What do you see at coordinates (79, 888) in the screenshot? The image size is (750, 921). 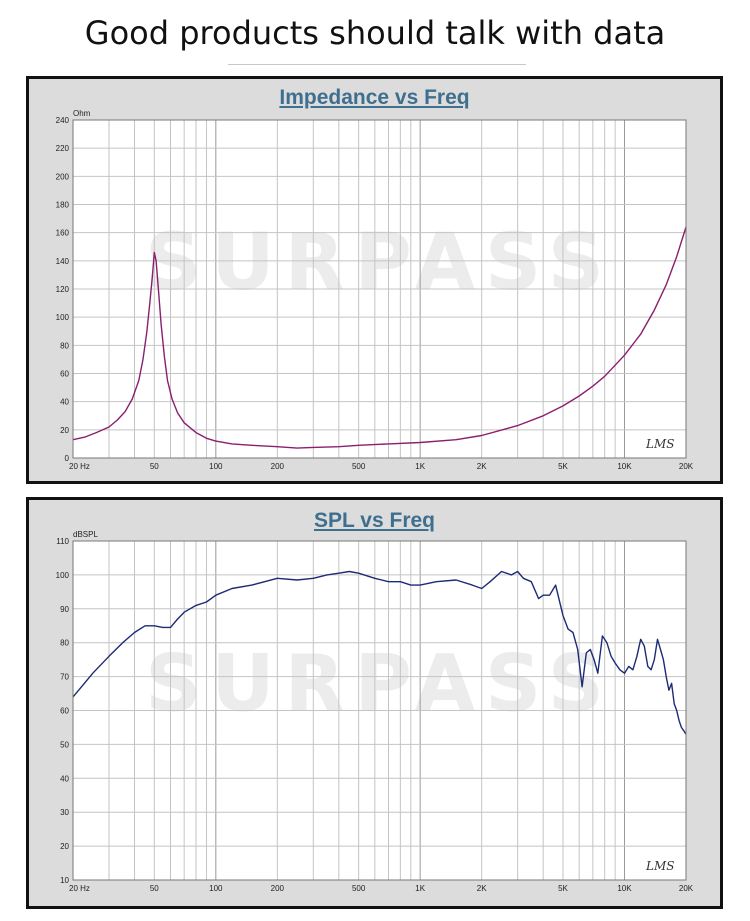 I see `spl-x-tick-label: 20 Hz` at bounding box center [79, 888].